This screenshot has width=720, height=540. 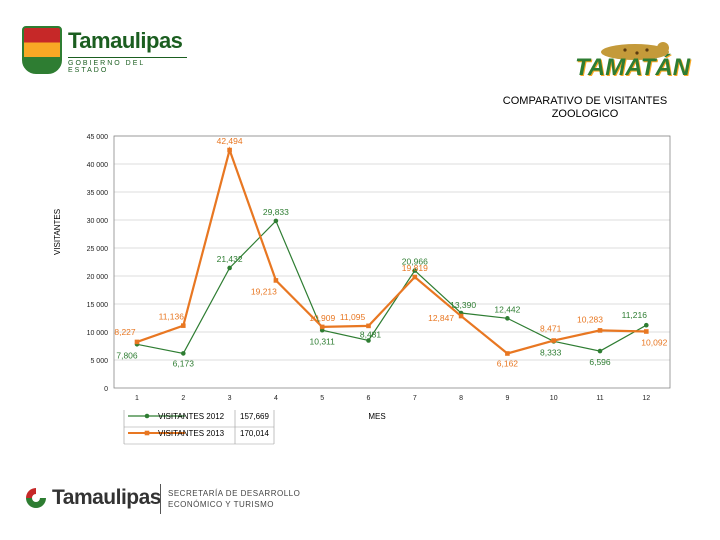 What do you see at coordinates (254, 433) in the screenshot?
I see `legend-total: 170,014` at bounding box center [254, 433].